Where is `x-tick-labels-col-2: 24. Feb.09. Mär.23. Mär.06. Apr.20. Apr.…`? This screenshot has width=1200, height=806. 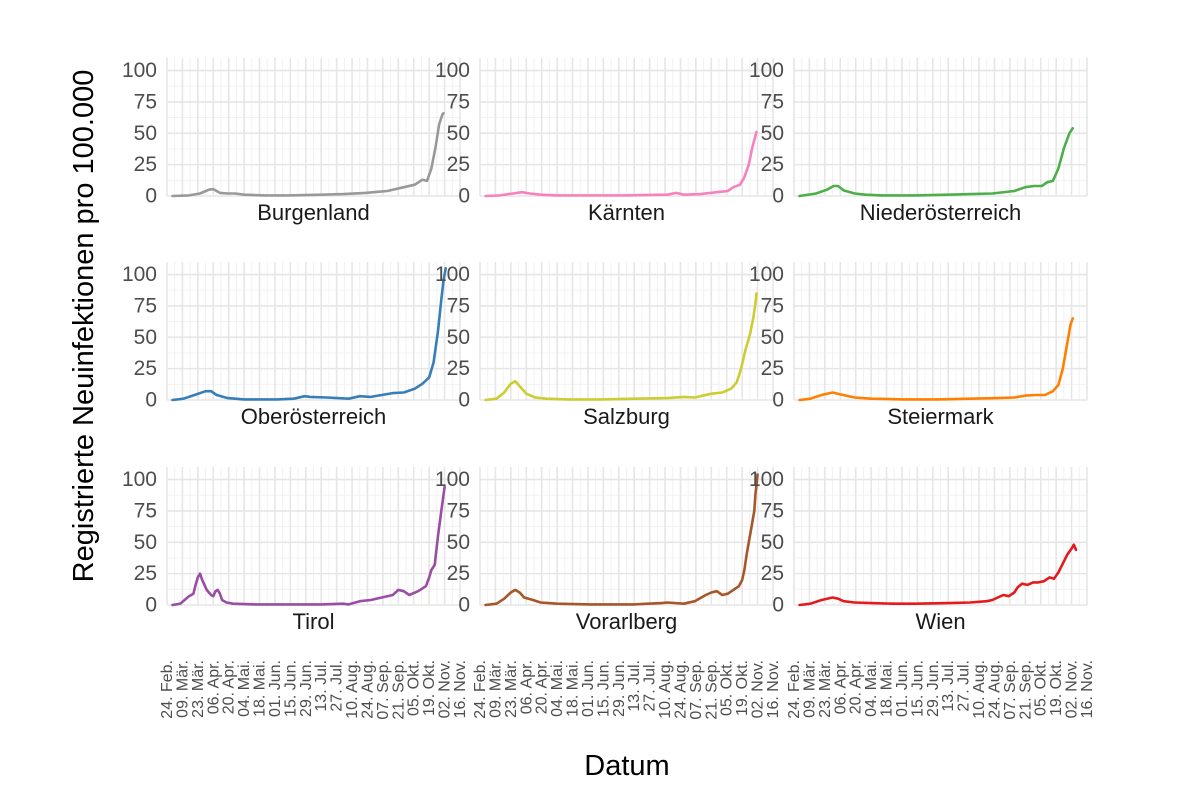
x-tick-labels-col-2: 24. Feb.09. Mär.23. Mär.06. Apr.20. Apr.… is located at coordinates (627, 690).